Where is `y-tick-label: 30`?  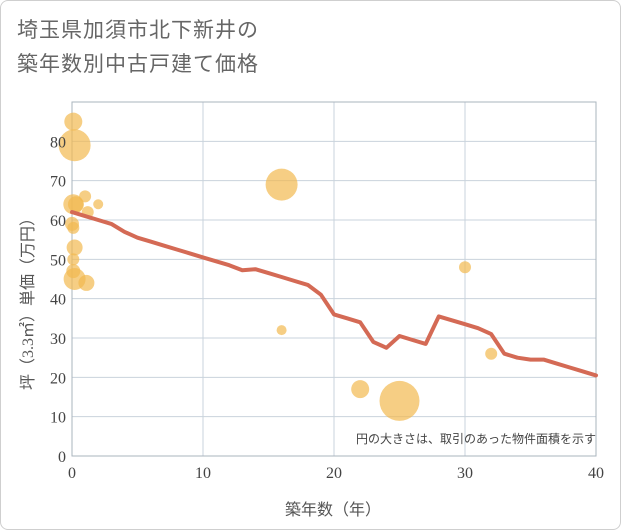 y-tick-label: 30 is located at coordinates (58, 339).